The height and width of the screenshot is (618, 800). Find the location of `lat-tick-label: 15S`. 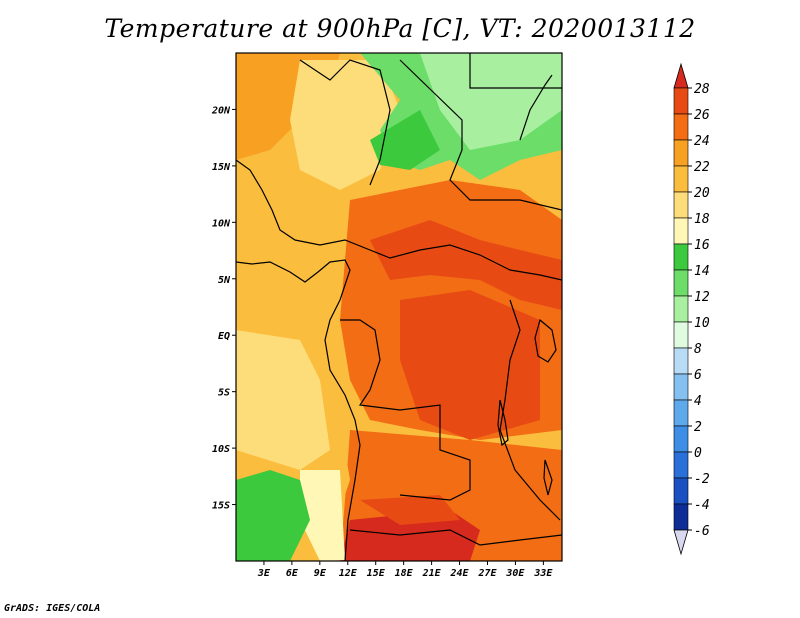

lat-tick-label: 15S is located at coordinates (221, 506).